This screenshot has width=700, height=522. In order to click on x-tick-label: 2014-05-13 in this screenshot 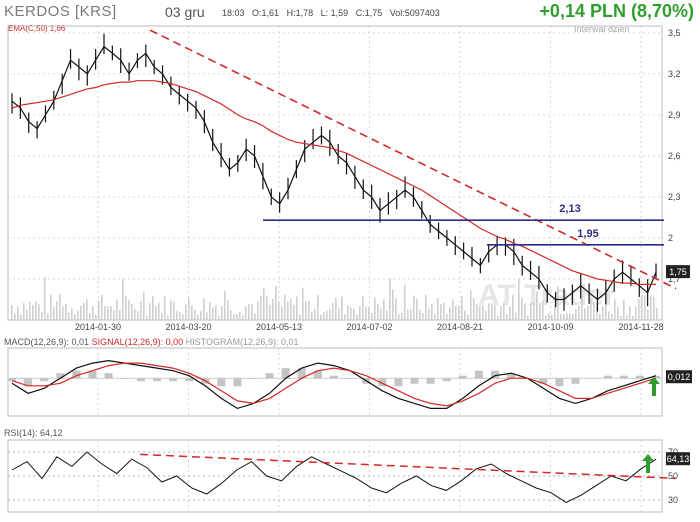, I will do `click(279, 327)`.